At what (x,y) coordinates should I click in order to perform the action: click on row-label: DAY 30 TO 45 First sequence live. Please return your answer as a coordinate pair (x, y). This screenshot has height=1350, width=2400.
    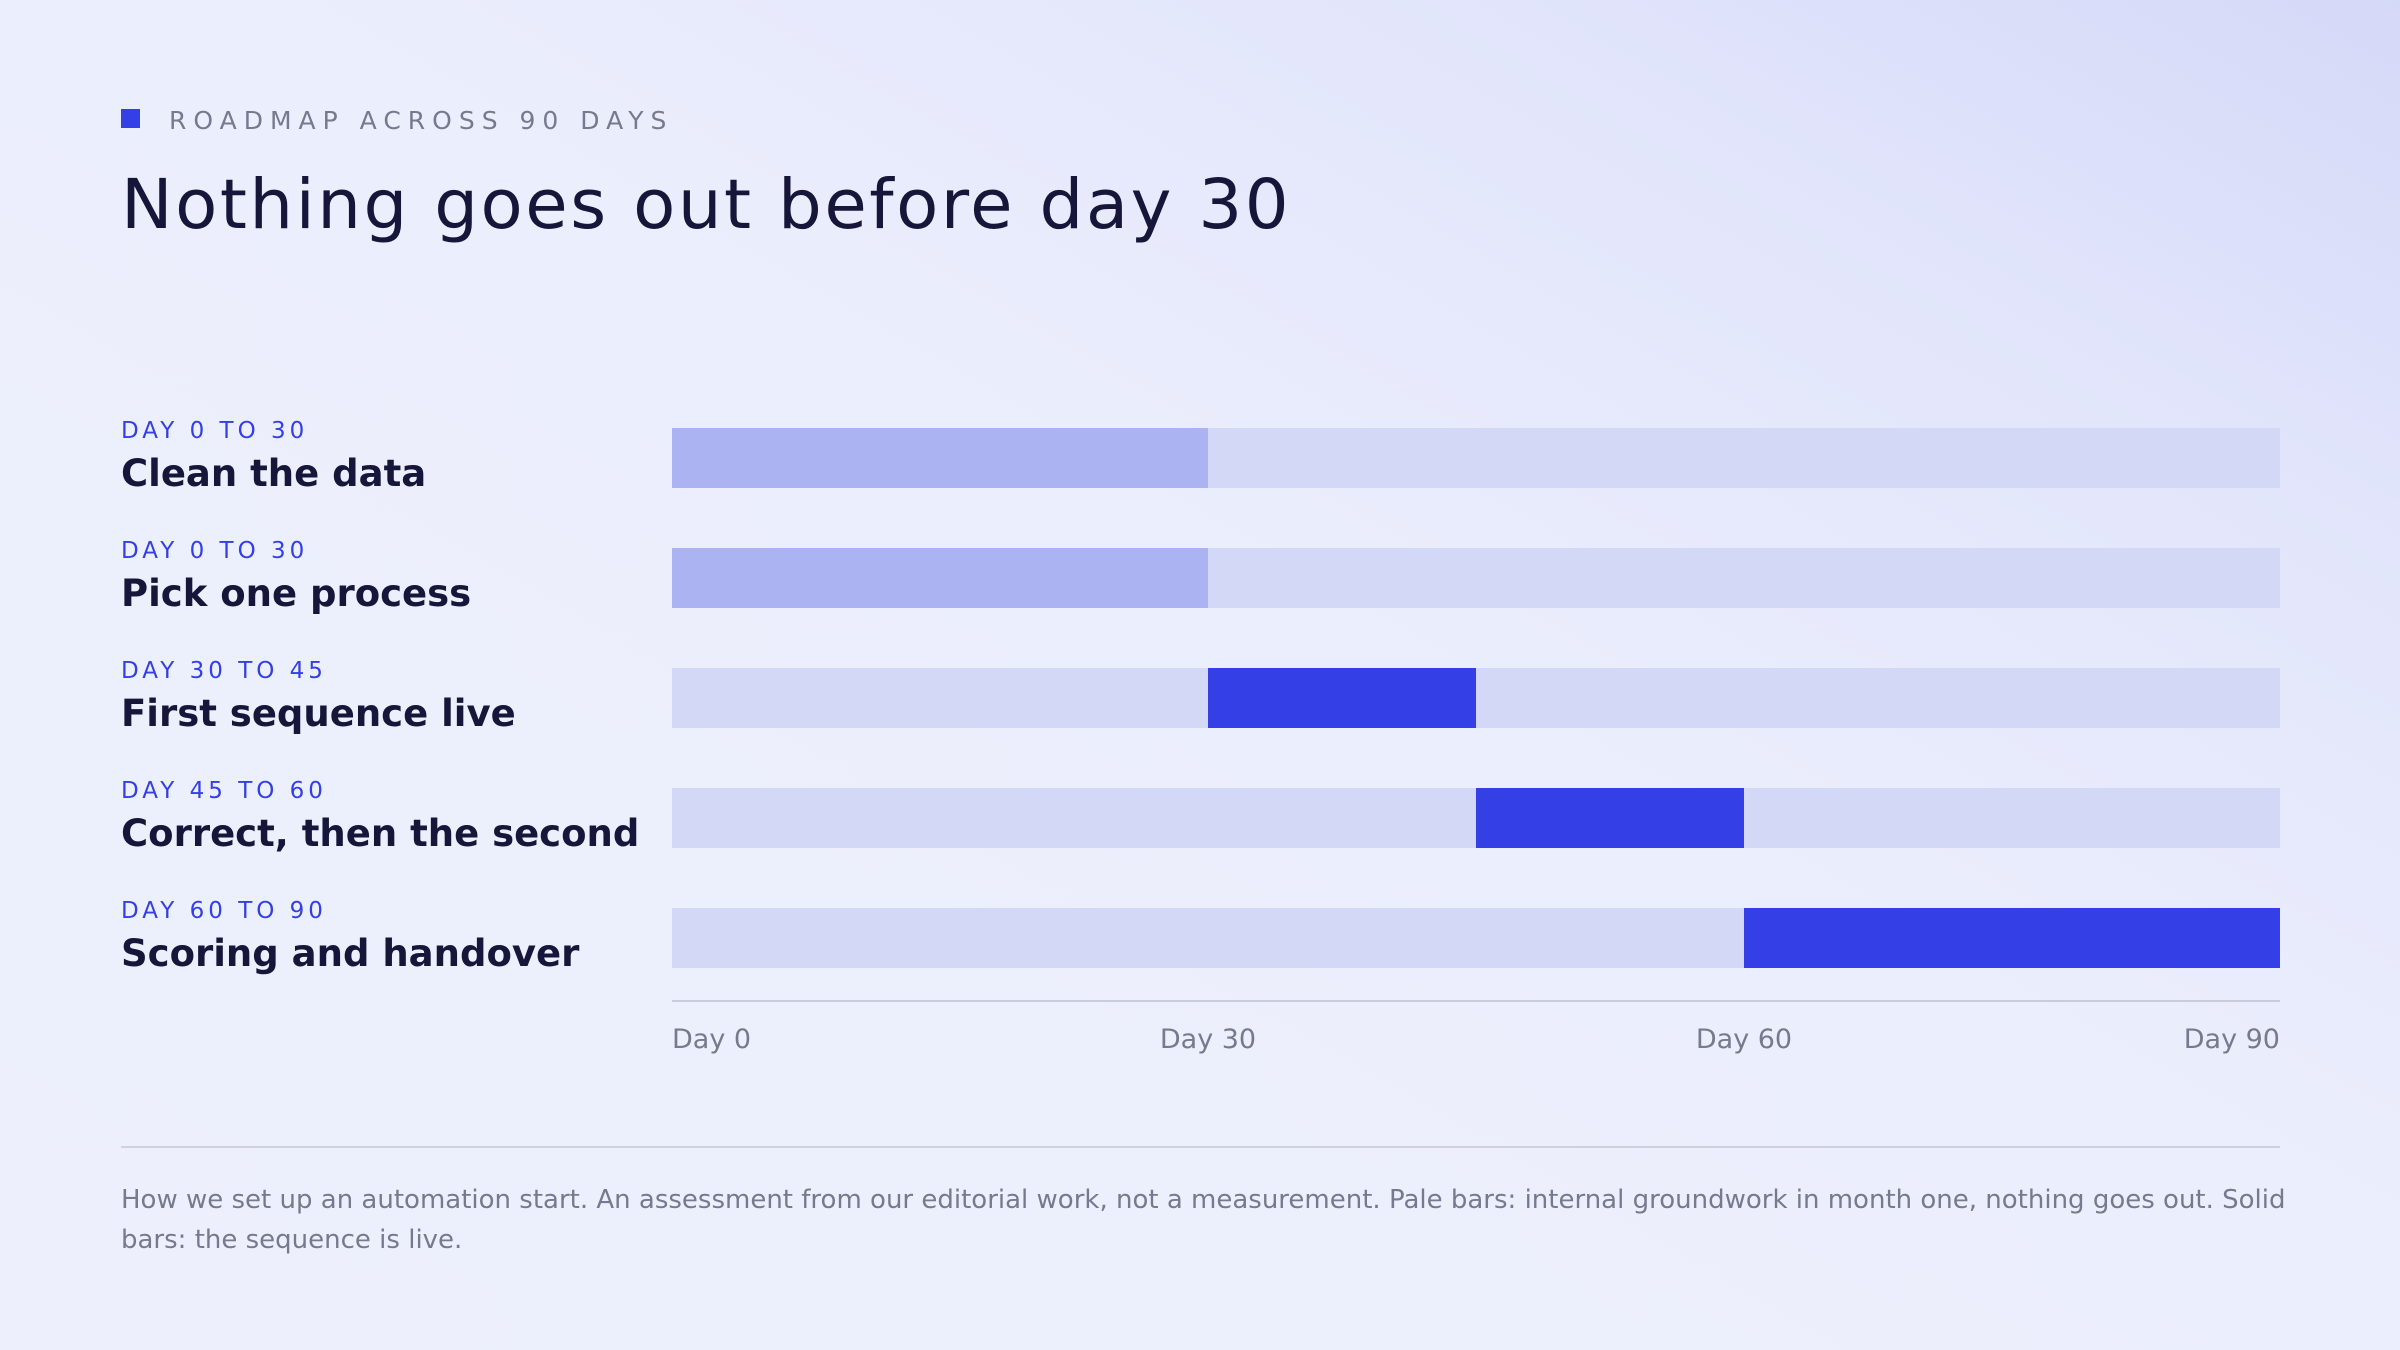
    Looking at the image, I should click on (381, 697).